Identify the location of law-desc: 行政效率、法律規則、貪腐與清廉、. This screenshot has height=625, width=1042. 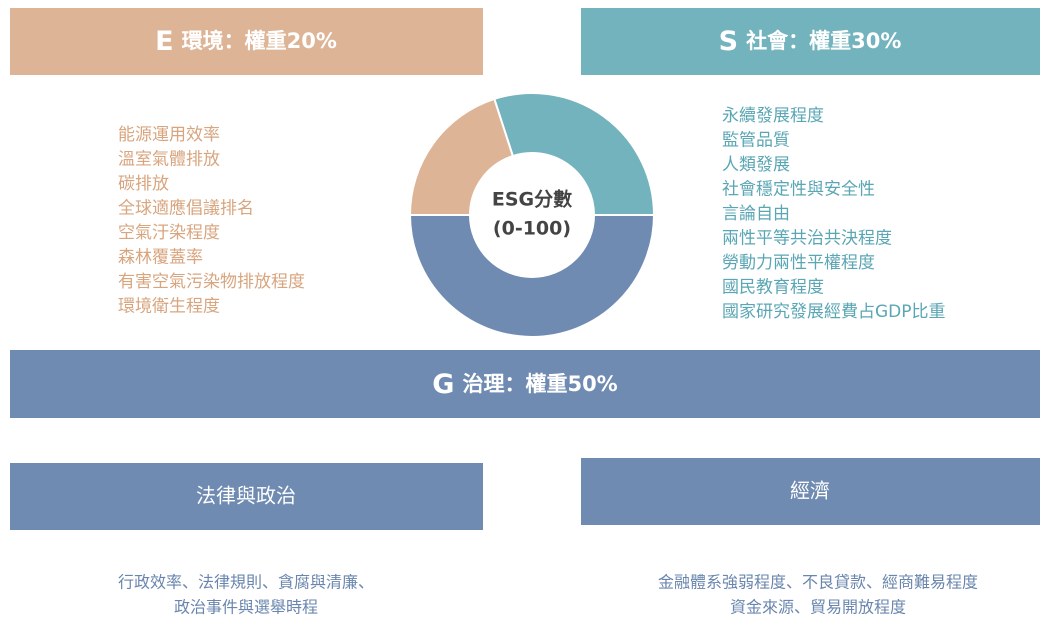
(246, 582).